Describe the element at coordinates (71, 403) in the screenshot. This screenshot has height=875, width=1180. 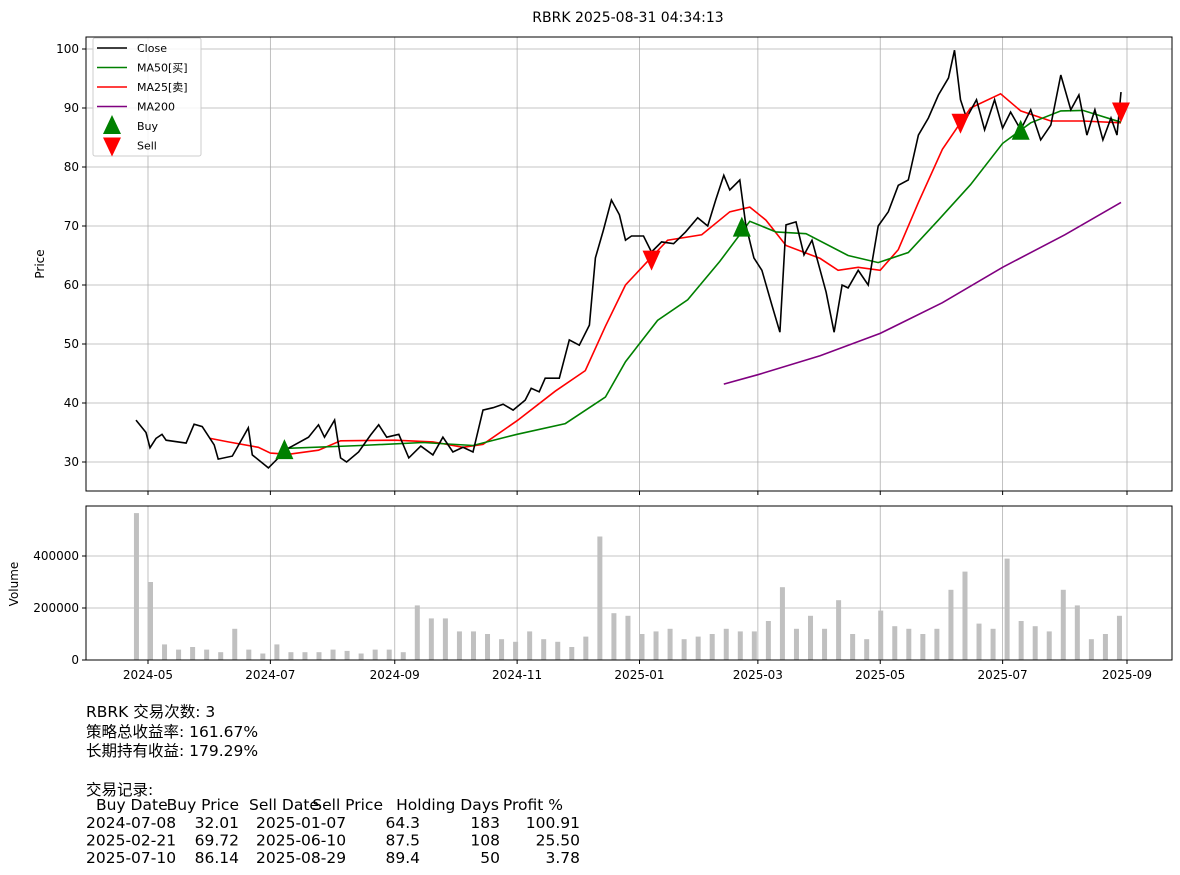
I see `y-tick-label: 40` at that location.